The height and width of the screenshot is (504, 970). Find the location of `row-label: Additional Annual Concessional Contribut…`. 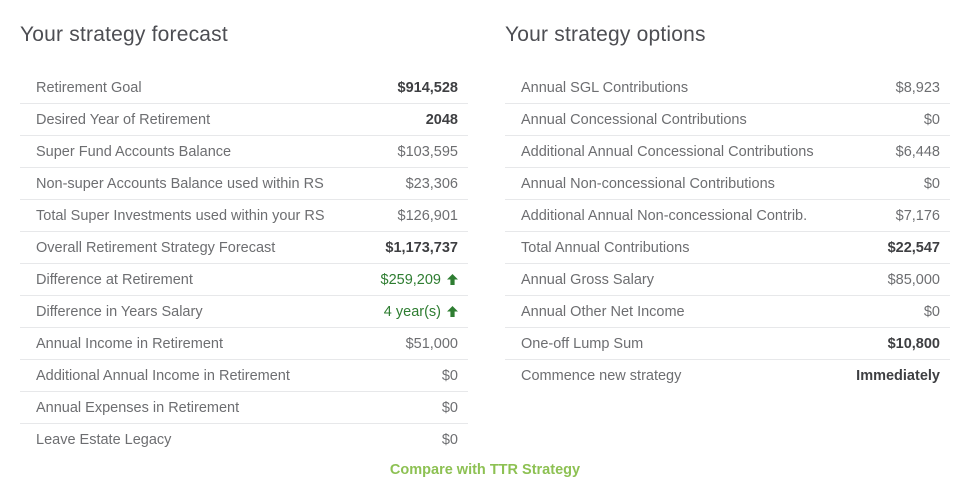

row-label: Additional Annual Concessional Contribut… is located at coordinates (667, 151).